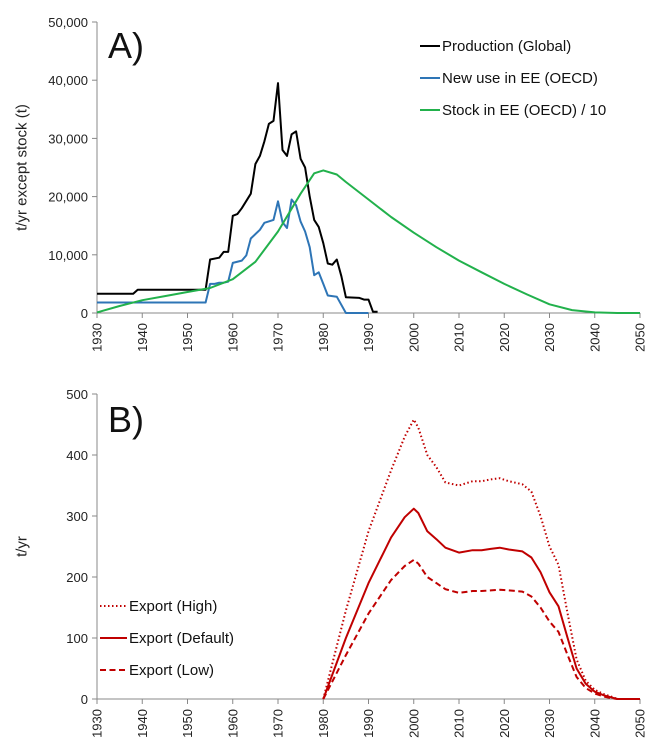 The width and height of the screenshot is (649, 746). I want to click on y-tick-label: 400, so click(77, 455).